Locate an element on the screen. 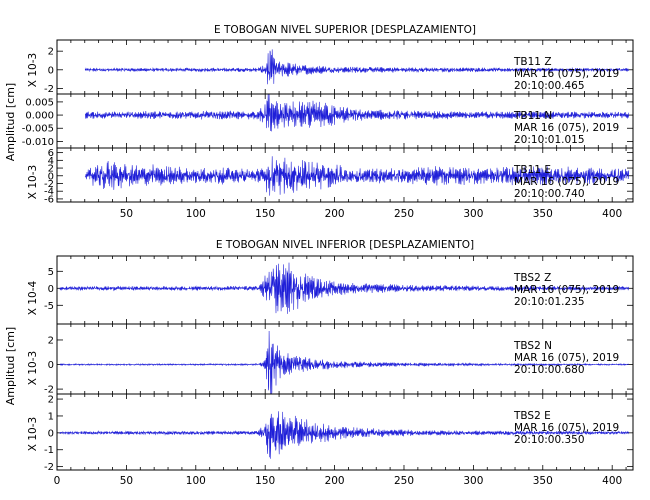 The height and width of the screenshot is (500, 650). y-tick-label: -1 is located at coordinates (49, 450).